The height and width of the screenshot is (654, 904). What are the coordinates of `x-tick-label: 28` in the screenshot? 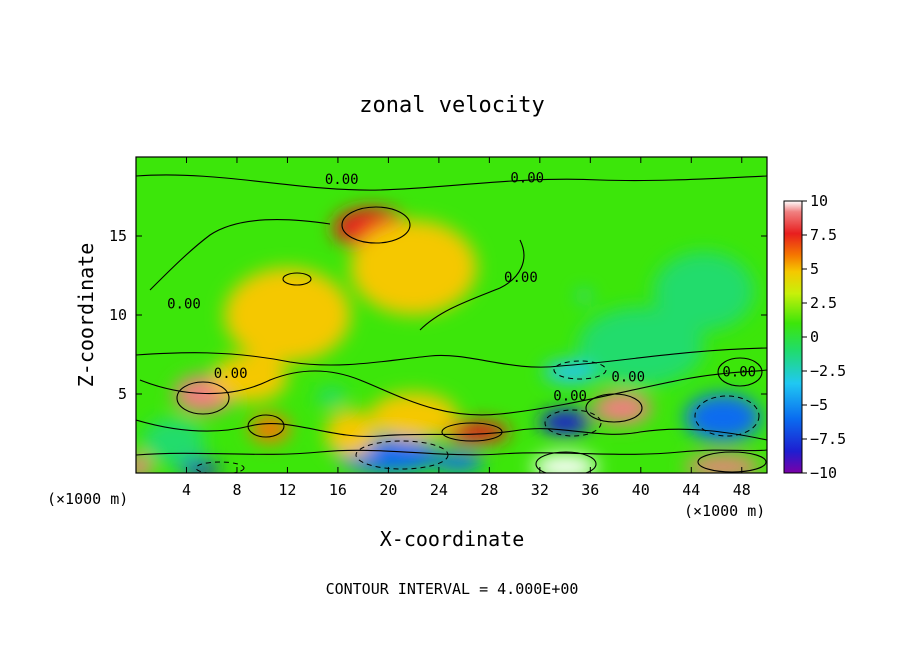 It's located at (489, 490).